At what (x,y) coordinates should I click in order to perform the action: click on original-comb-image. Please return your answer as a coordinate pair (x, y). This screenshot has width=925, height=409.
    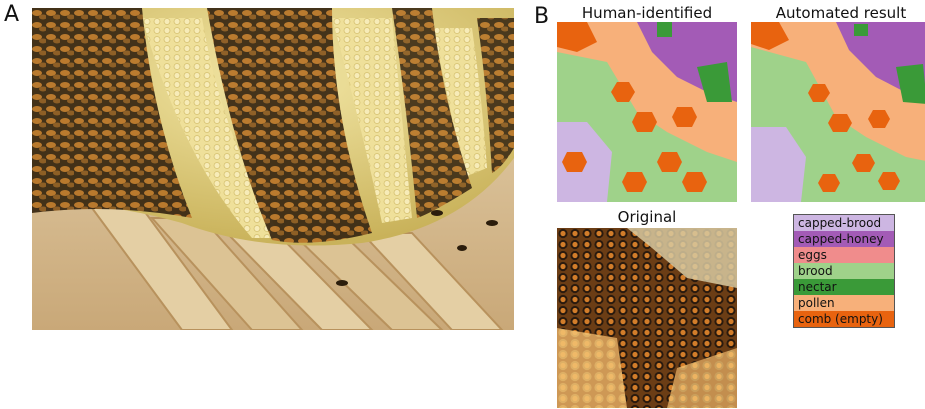
    Looking at the image, I should click on (647, 318).